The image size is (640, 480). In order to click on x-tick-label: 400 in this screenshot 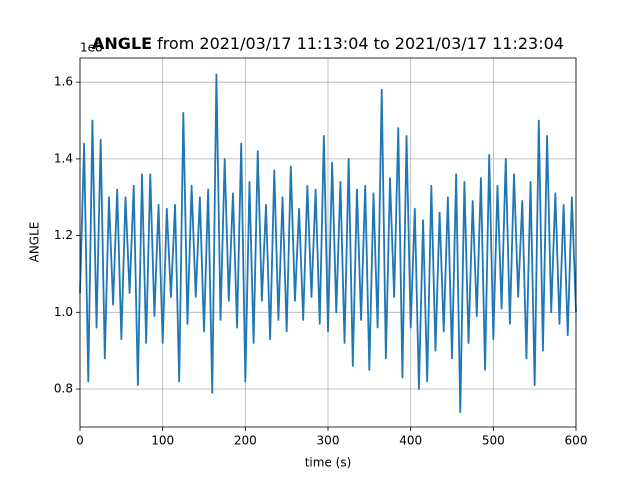, I will do `click(410, 441)`.